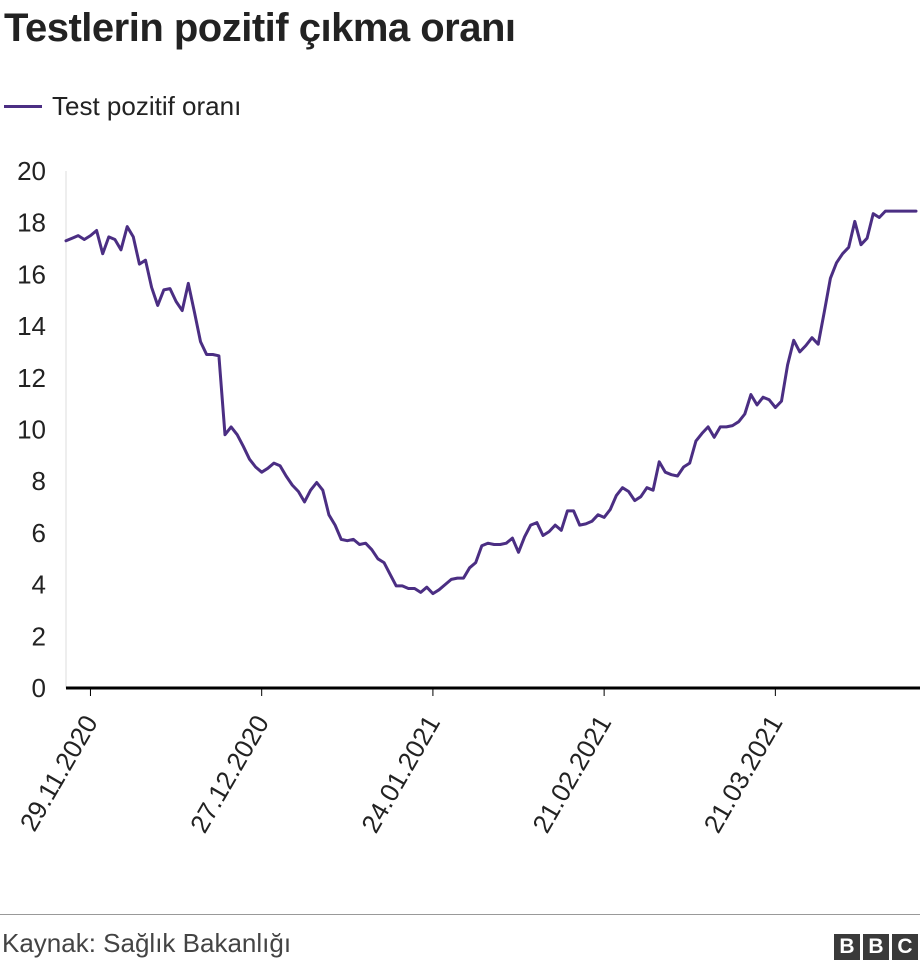  I want to click on y-axis: 0 2 4 6 8 10 12 14 16 18 20, so click(42, 429).